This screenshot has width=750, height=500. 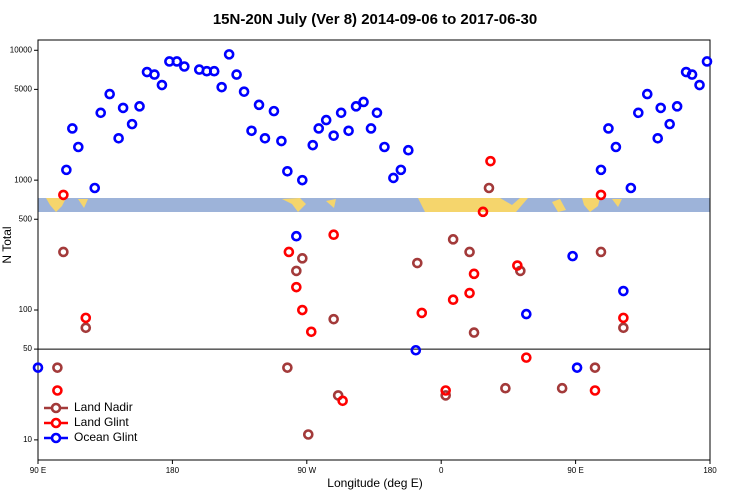 What do you see at coordinates (23, 179) in the screenshot?
I see `y-tick-label: 1000` at bounding box center [23, 179].